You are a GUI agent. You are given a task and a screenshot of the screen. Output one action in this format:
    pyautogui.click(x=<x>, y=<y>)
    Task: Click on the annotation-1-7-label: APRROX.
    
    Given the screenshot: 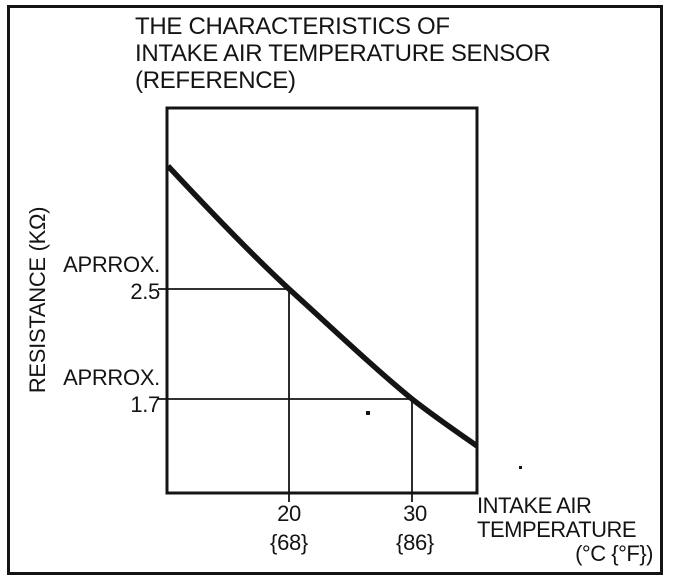 What is the action you would take?
    pyautogui.click(x=111, y=377)
    